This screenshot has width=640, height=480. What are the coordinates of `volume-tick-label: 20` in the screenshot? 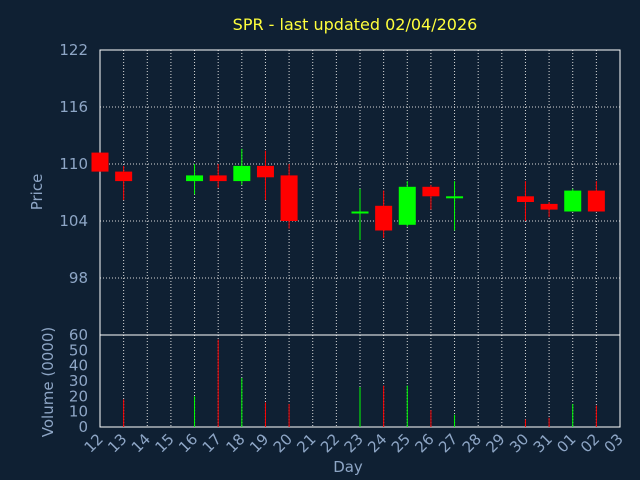 It's located at (78, 396).